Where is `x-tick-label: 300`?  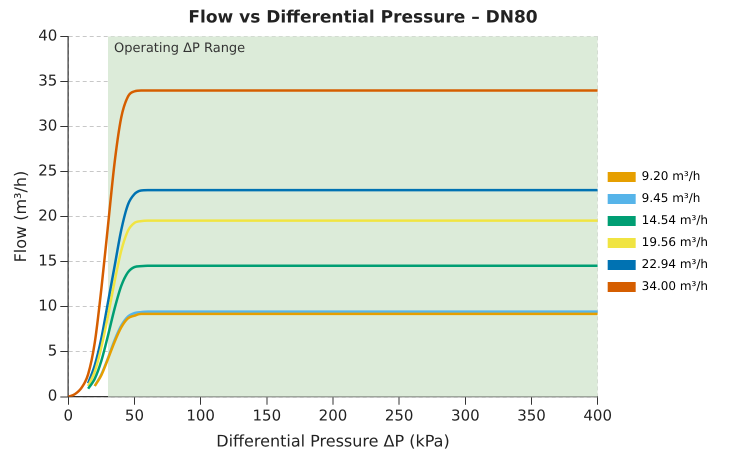 x-tick-label: 300 is located at coordinates (465, 415).